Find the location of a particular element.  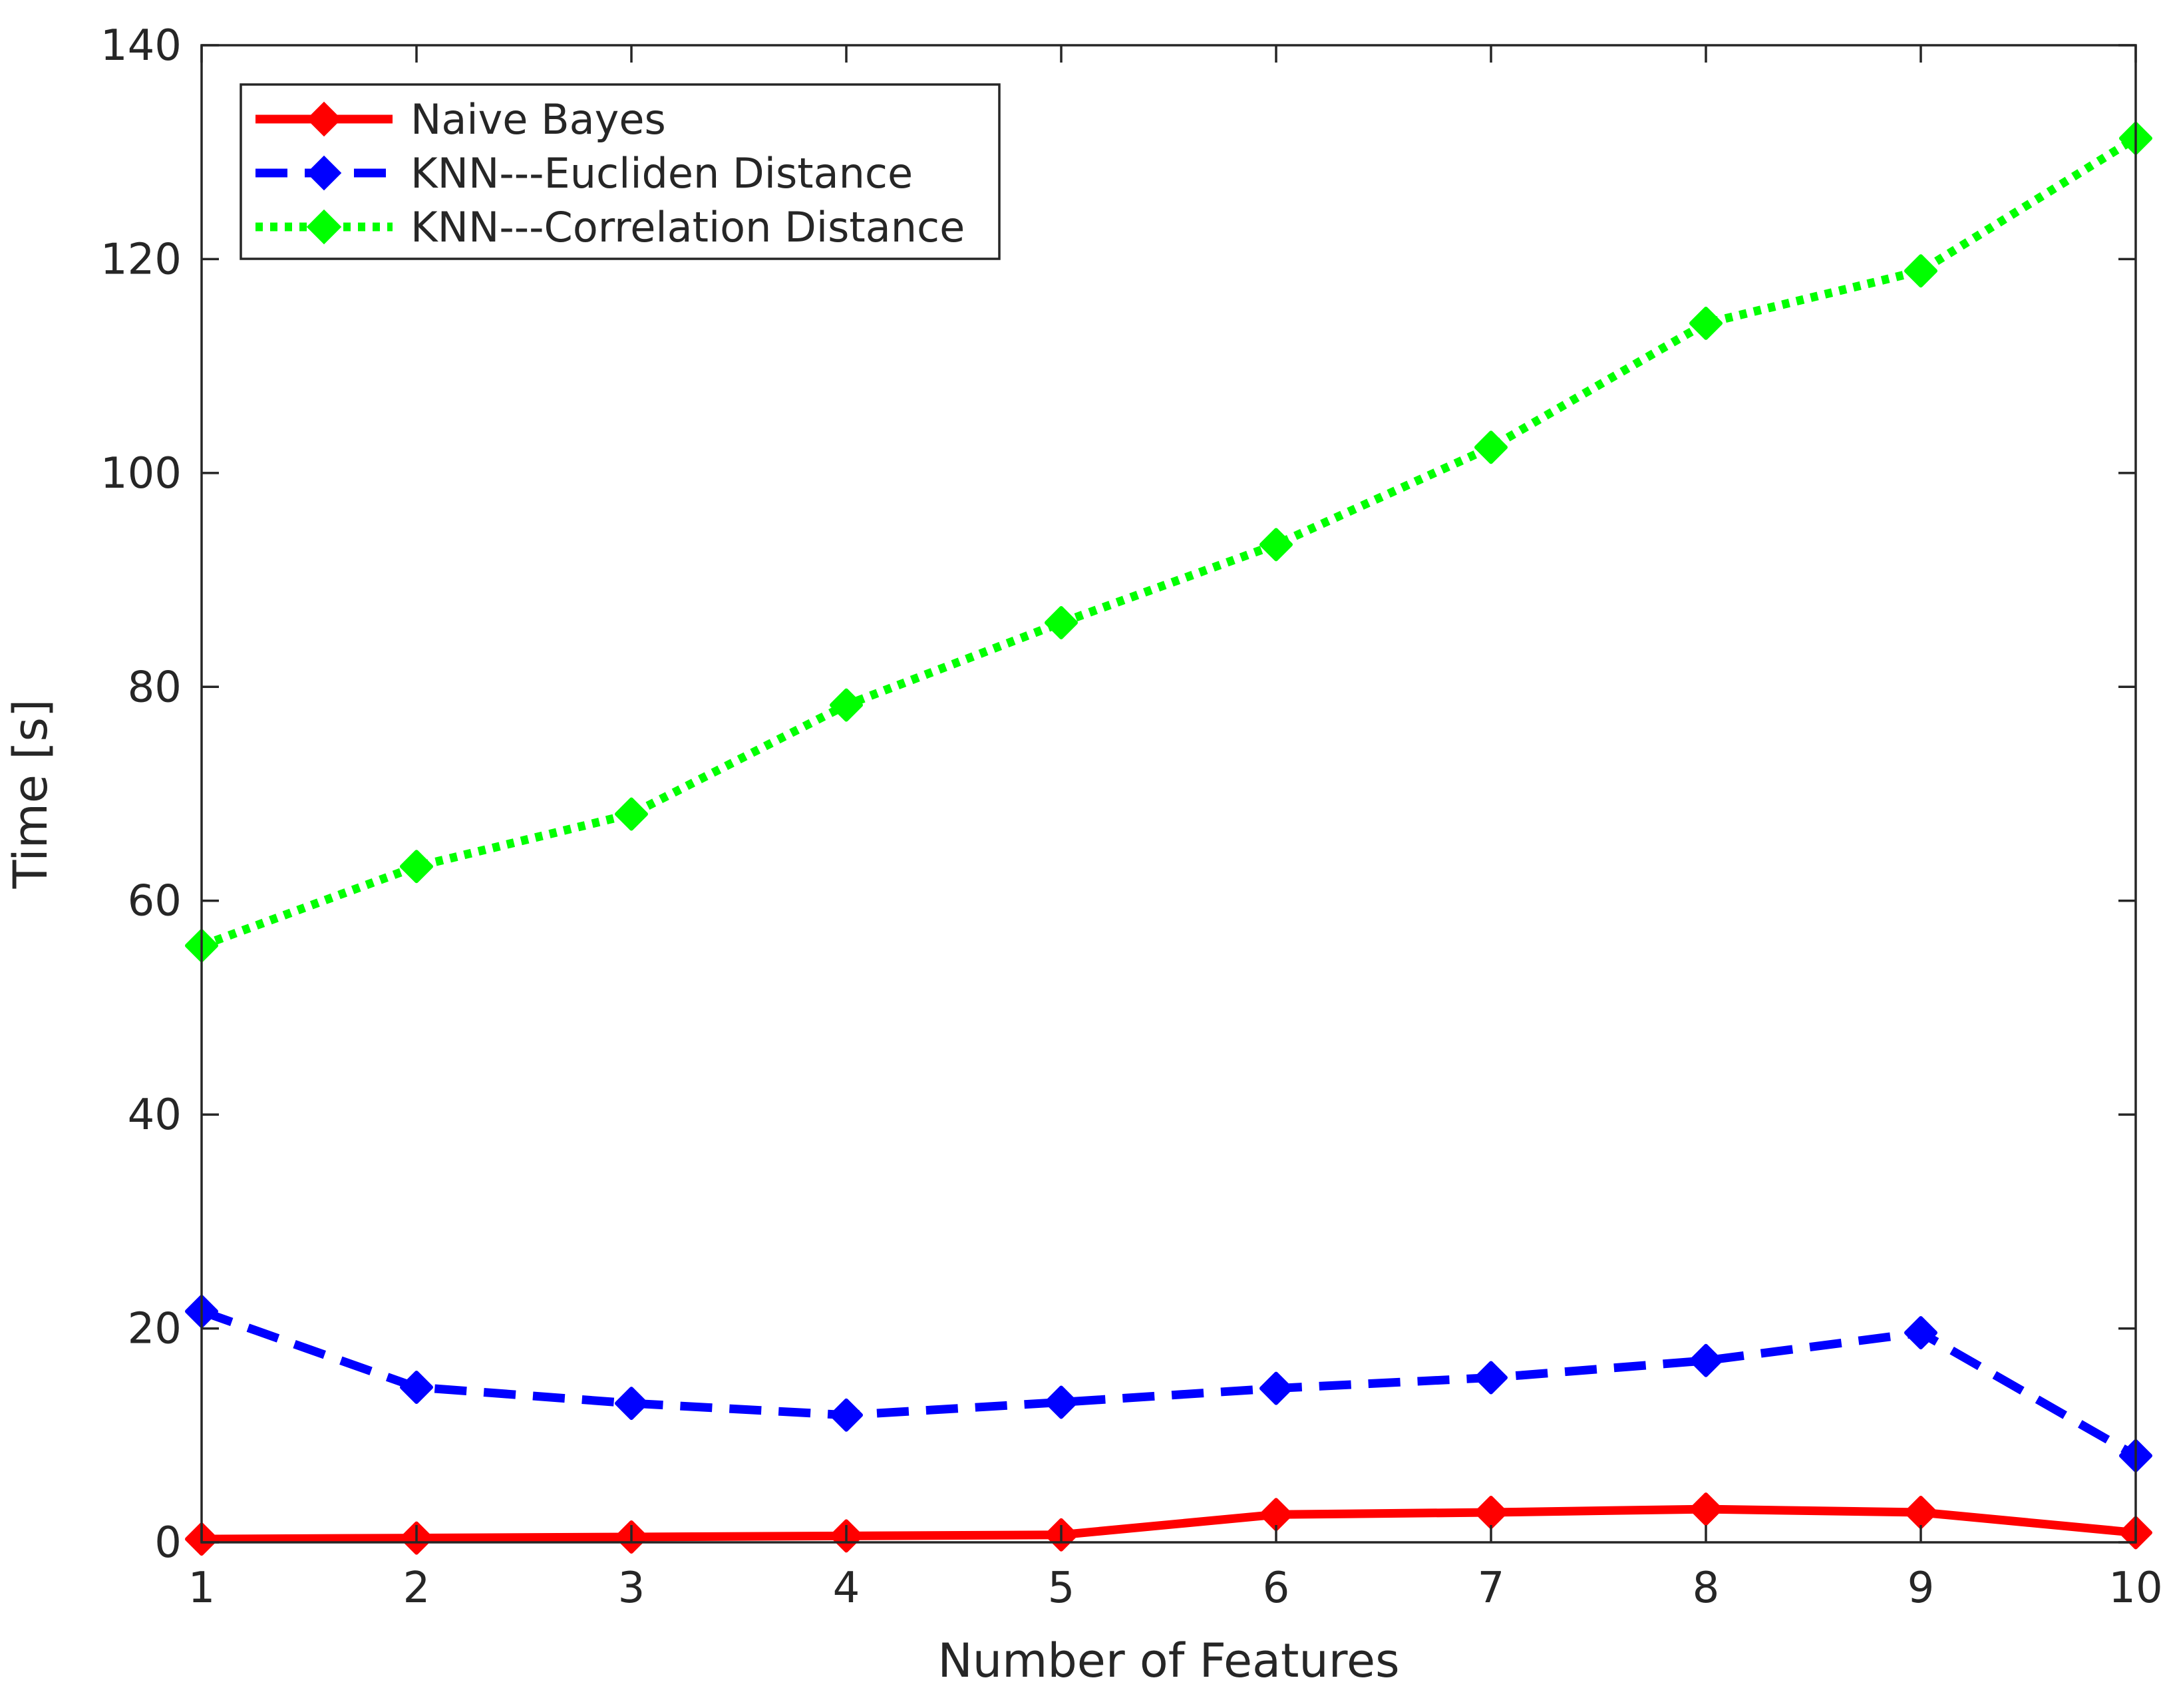

y-tick-label: 100 is located at coordinates (141, 473).